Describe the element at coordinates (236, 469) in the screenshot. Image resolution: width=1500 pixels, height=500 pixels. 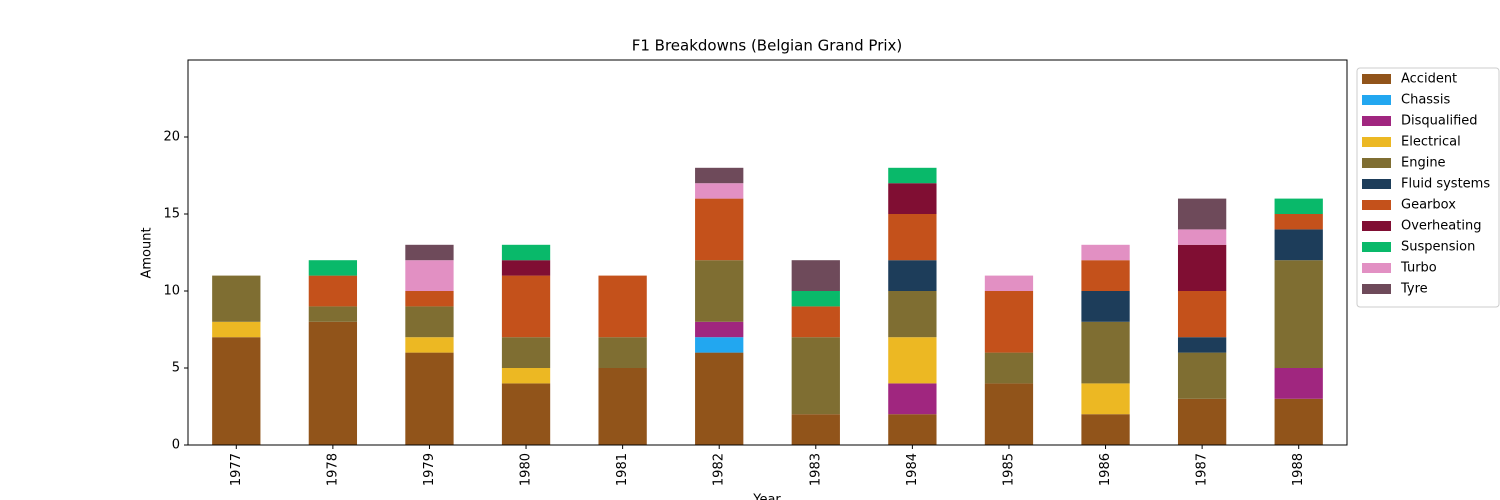
I see `x-tick-label: 1977` at that location.